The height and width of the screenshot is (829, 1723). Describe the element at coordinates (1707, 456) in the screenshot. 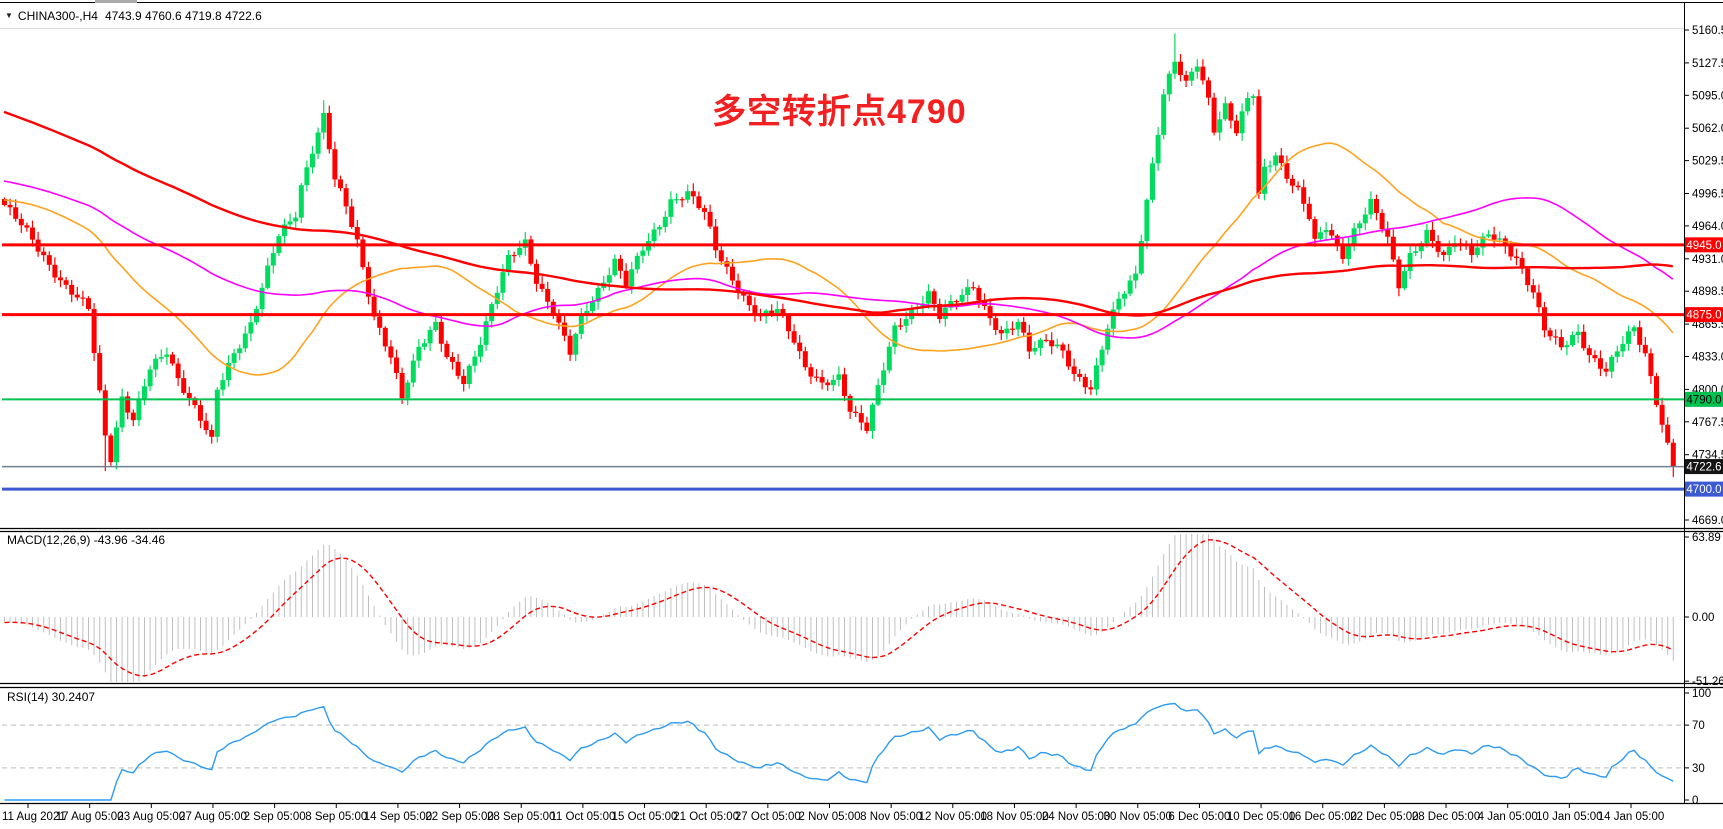

I see `svg-text: 4734.5` at that location.